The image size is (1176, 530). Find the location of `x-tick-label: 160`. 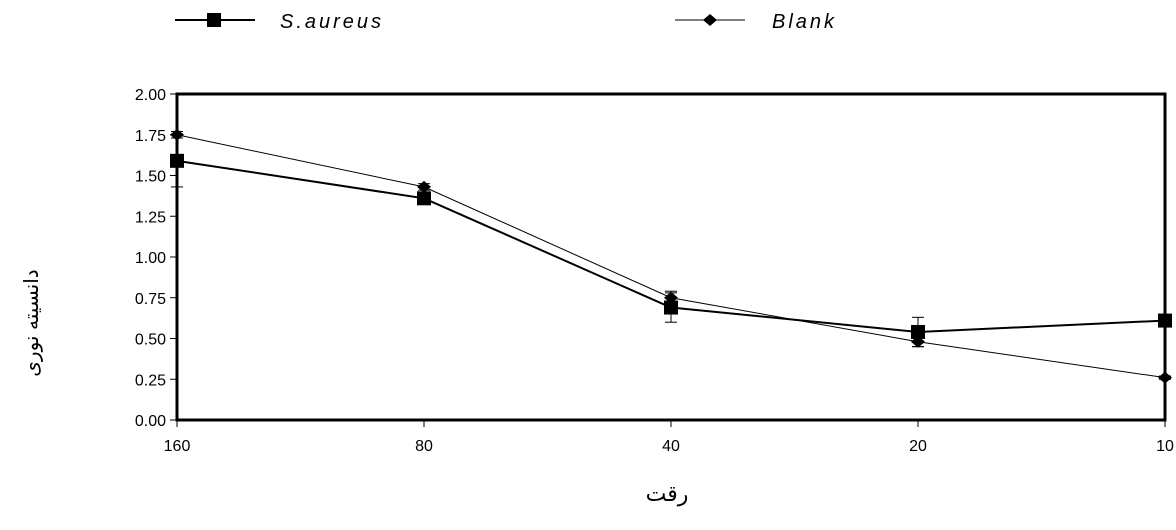

x-tick-label: 160 is located at coordinates (177, 446).